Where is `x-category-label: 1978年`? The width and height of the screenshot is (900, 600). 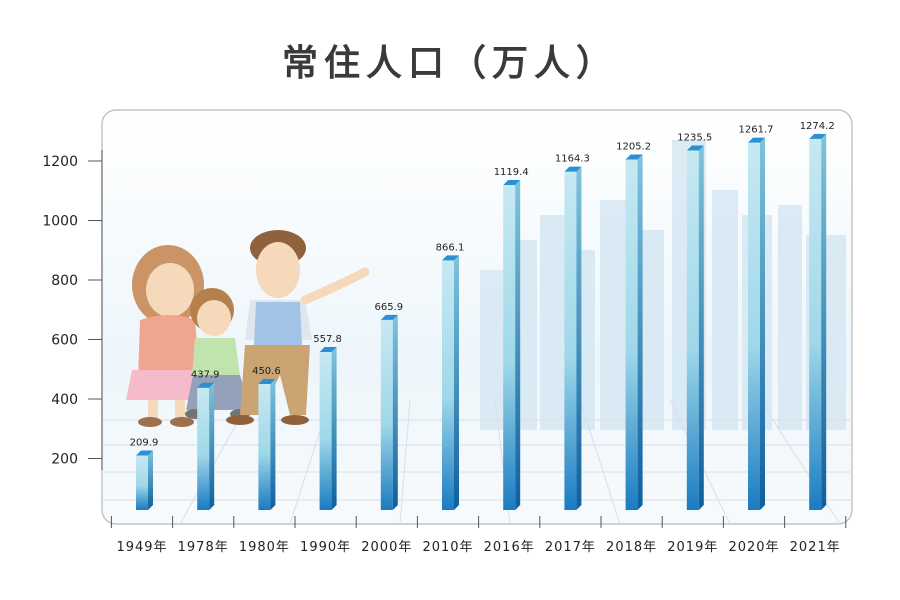
x-category-label: 1978年 is located at coordinates (203, 547).